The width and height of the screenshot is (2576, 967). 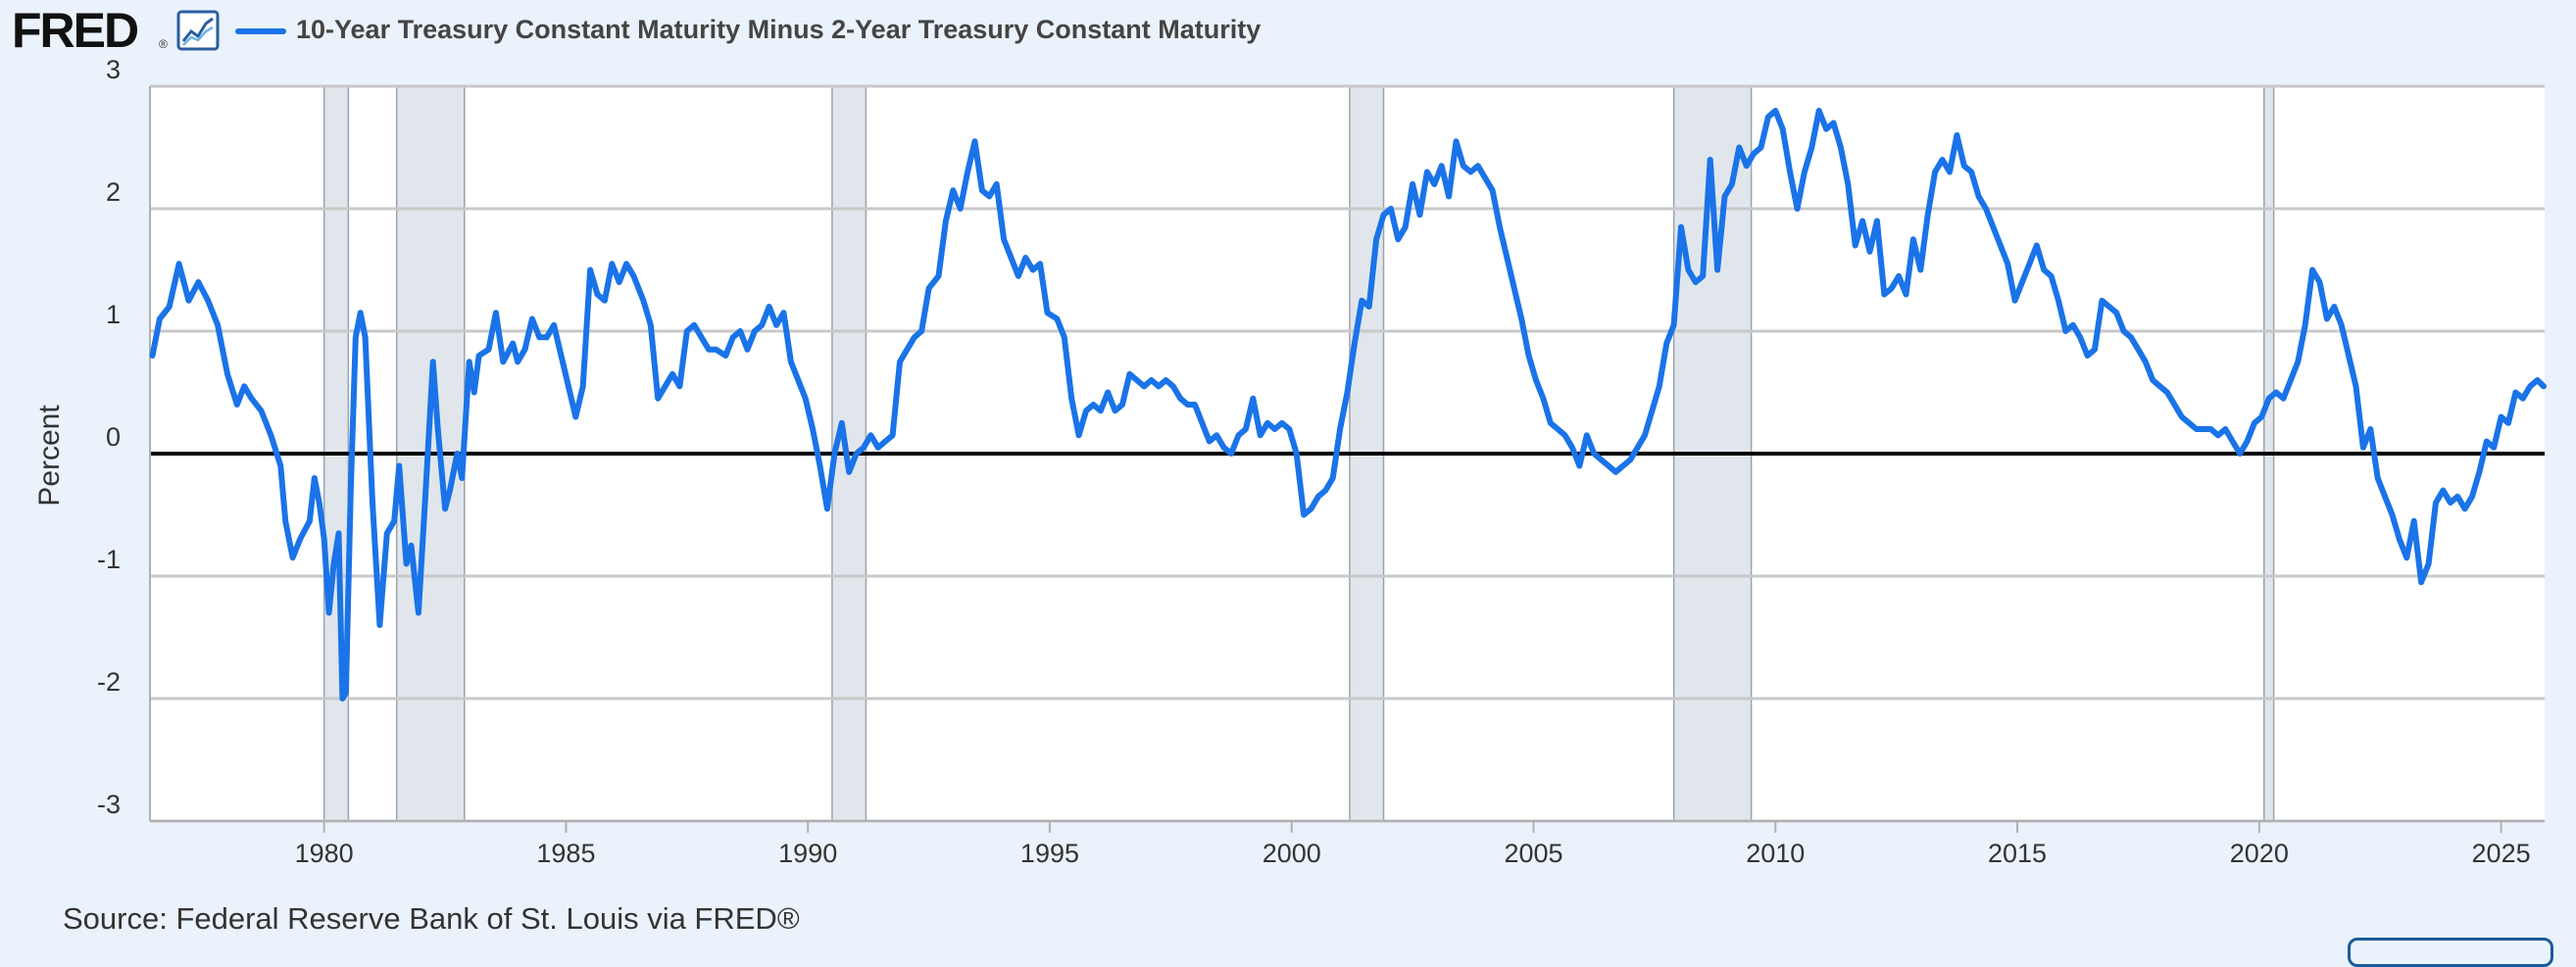 What do you see at coordinates (113, 192) in the screenshot?
I see `y-tick-label: 2` at bounding box center [113, 192].